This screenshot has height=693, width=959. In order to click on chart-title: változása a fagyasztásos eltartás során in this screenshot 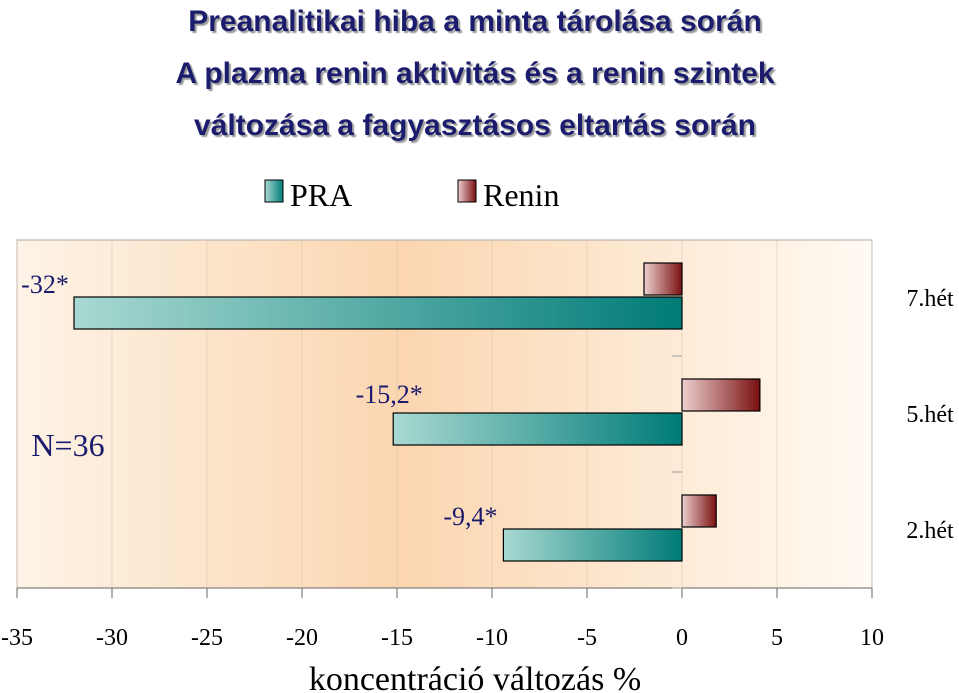, I will do `click(475, 125)`.